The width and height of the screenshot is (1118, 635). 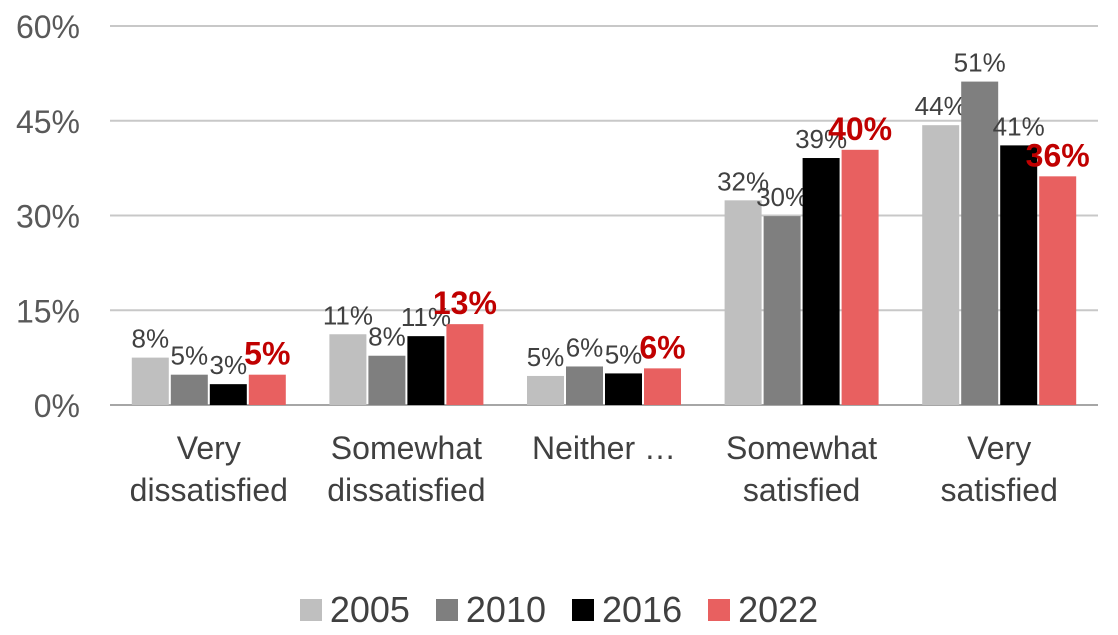 What do you see at coordinates (505, 609) in the screenshot?
I see `legend-label: 2010` at bounding box center [505, 609].